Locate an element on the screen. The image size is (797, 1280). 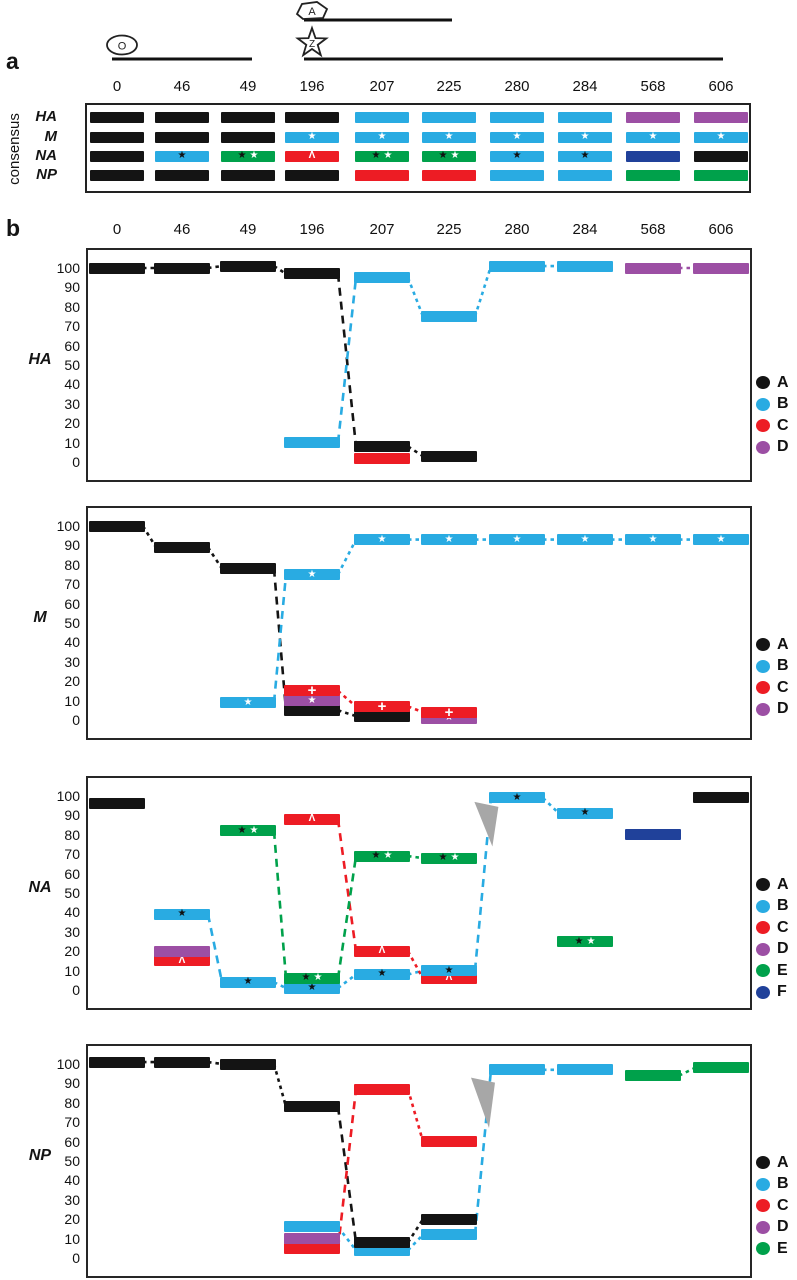
chart-bar-NP-C is located at coordinates (382, 1089).